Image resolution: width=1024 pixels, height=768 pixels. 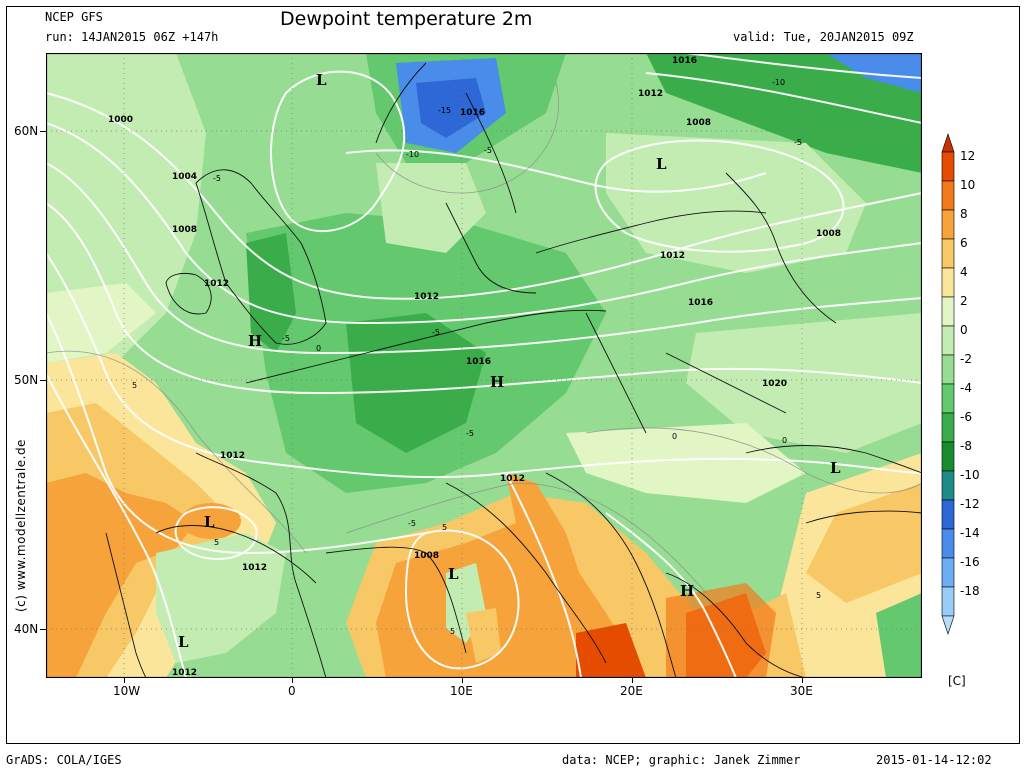 I want to click on colorbar-tick-label: -14, so click(x=970, y=533).